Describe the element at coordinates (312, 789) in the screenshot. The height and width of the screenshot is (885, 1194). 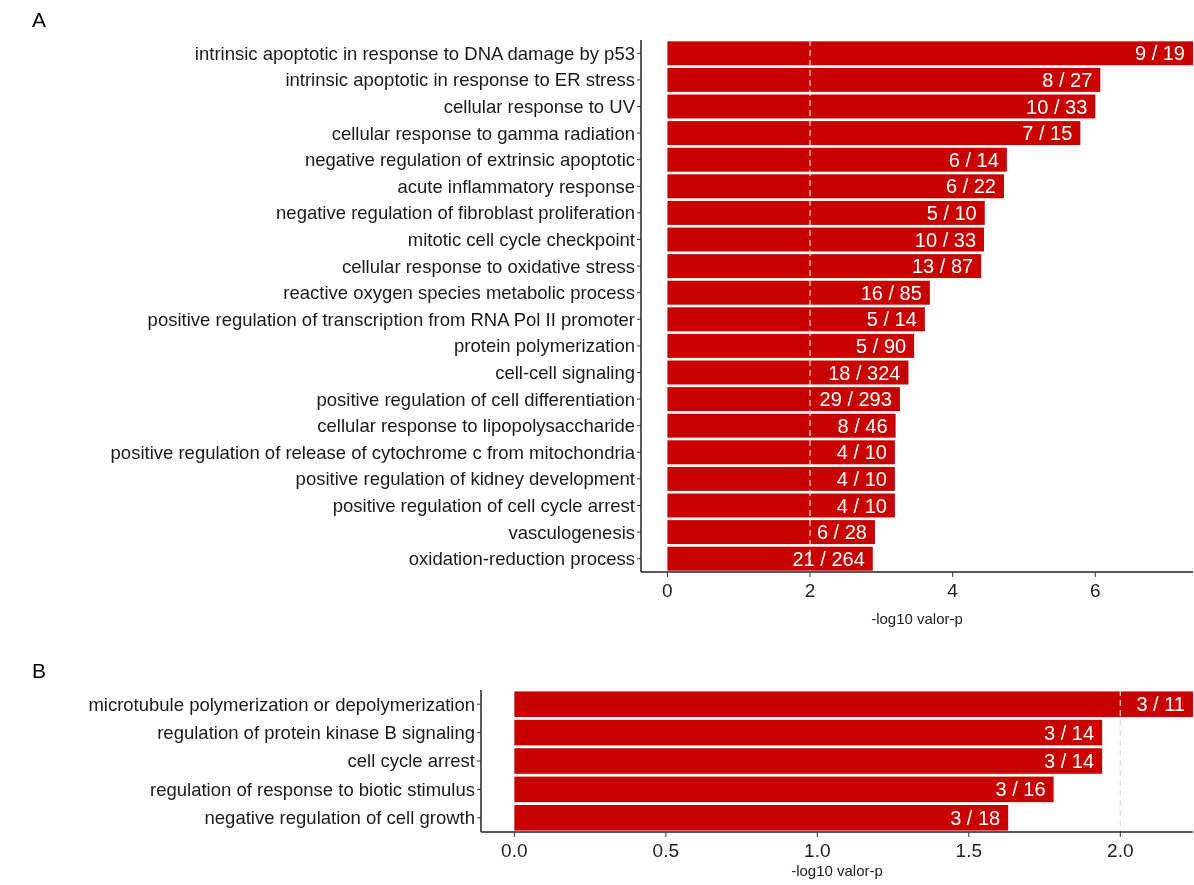
I see `y-tick-label: regulation of response to biotic stimulus` at that location.